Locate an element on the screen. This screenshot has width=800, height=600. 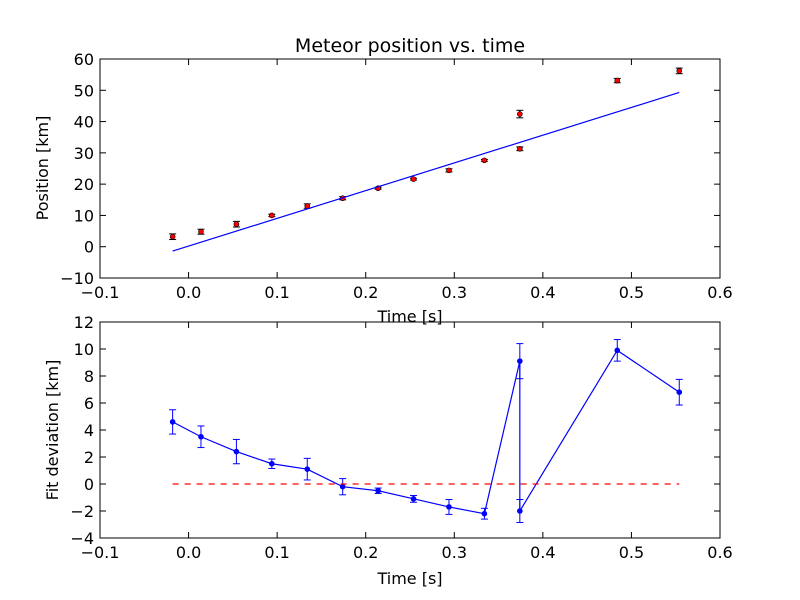
deviation-xtick-label: 0.4 is located at coordinates (542, 552).